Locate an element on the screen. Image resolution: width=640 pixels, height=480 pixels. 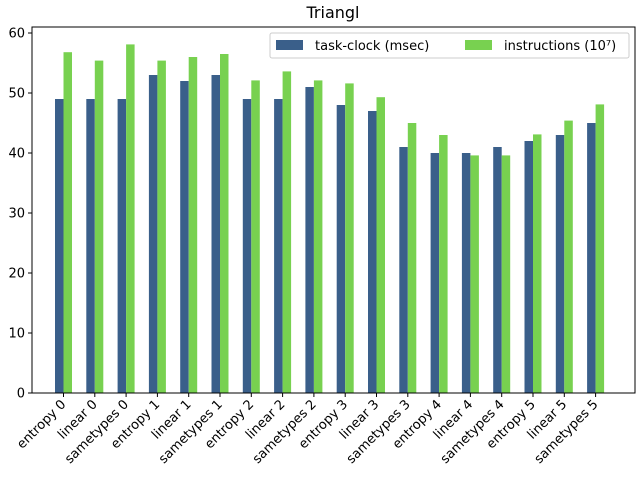
legend-label-instructions: instructions (10⁷) is located at coordinates (560, 46).